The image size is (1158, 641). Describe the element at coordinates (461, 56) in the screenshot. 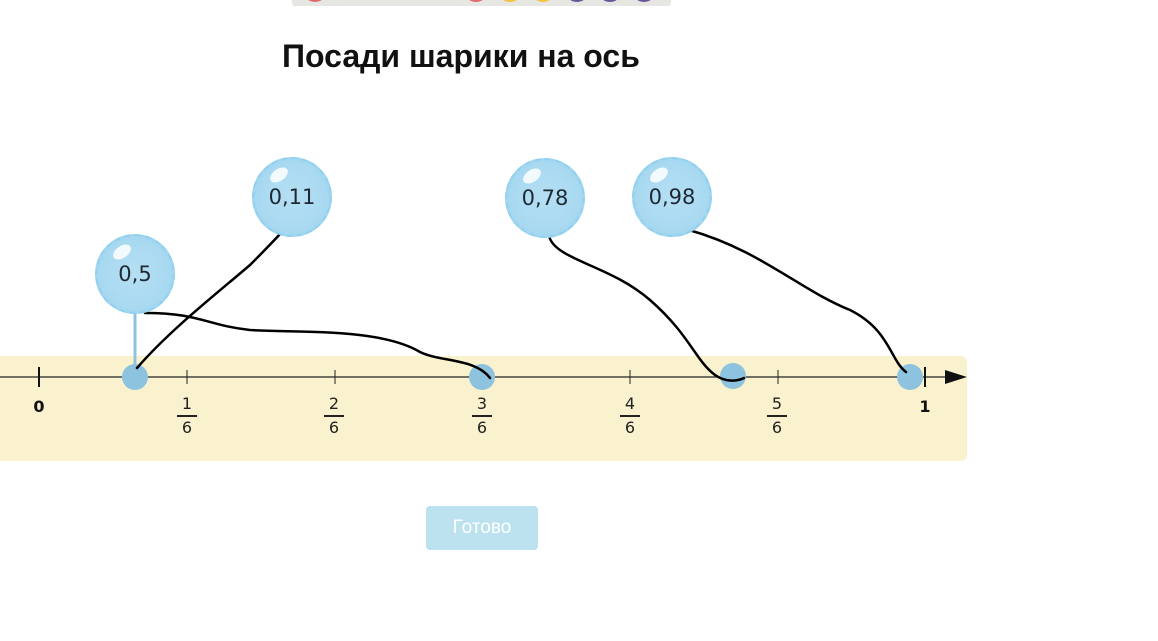

I see `page-title: Посади шарики на ось` at that location.